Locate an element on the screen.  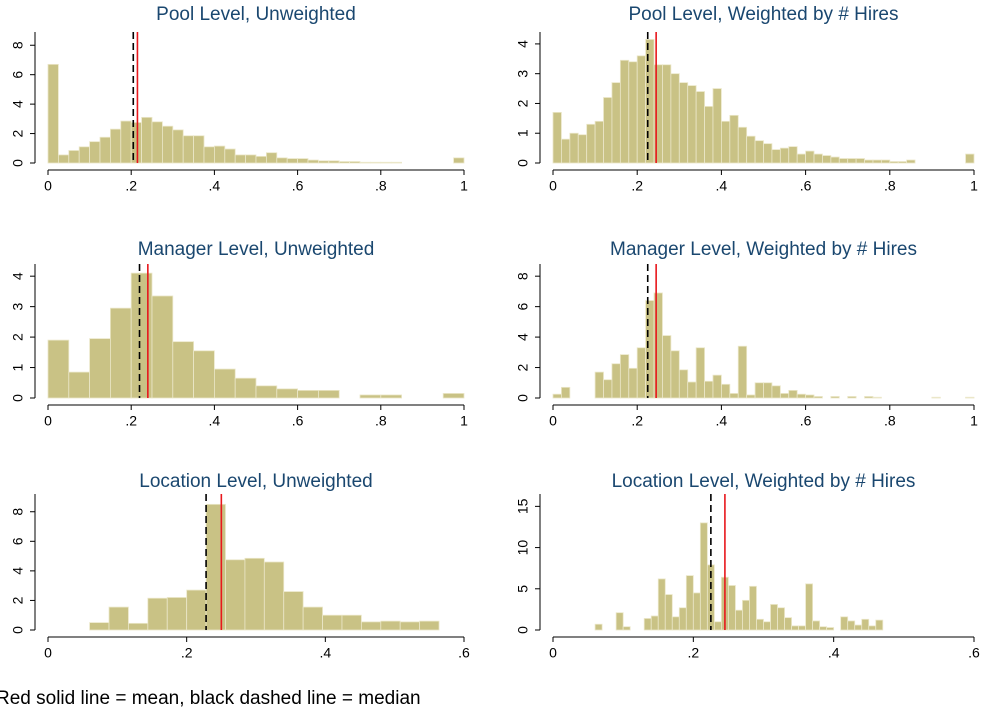
y-tick-label: 0 is located at coordinates (523, 398).